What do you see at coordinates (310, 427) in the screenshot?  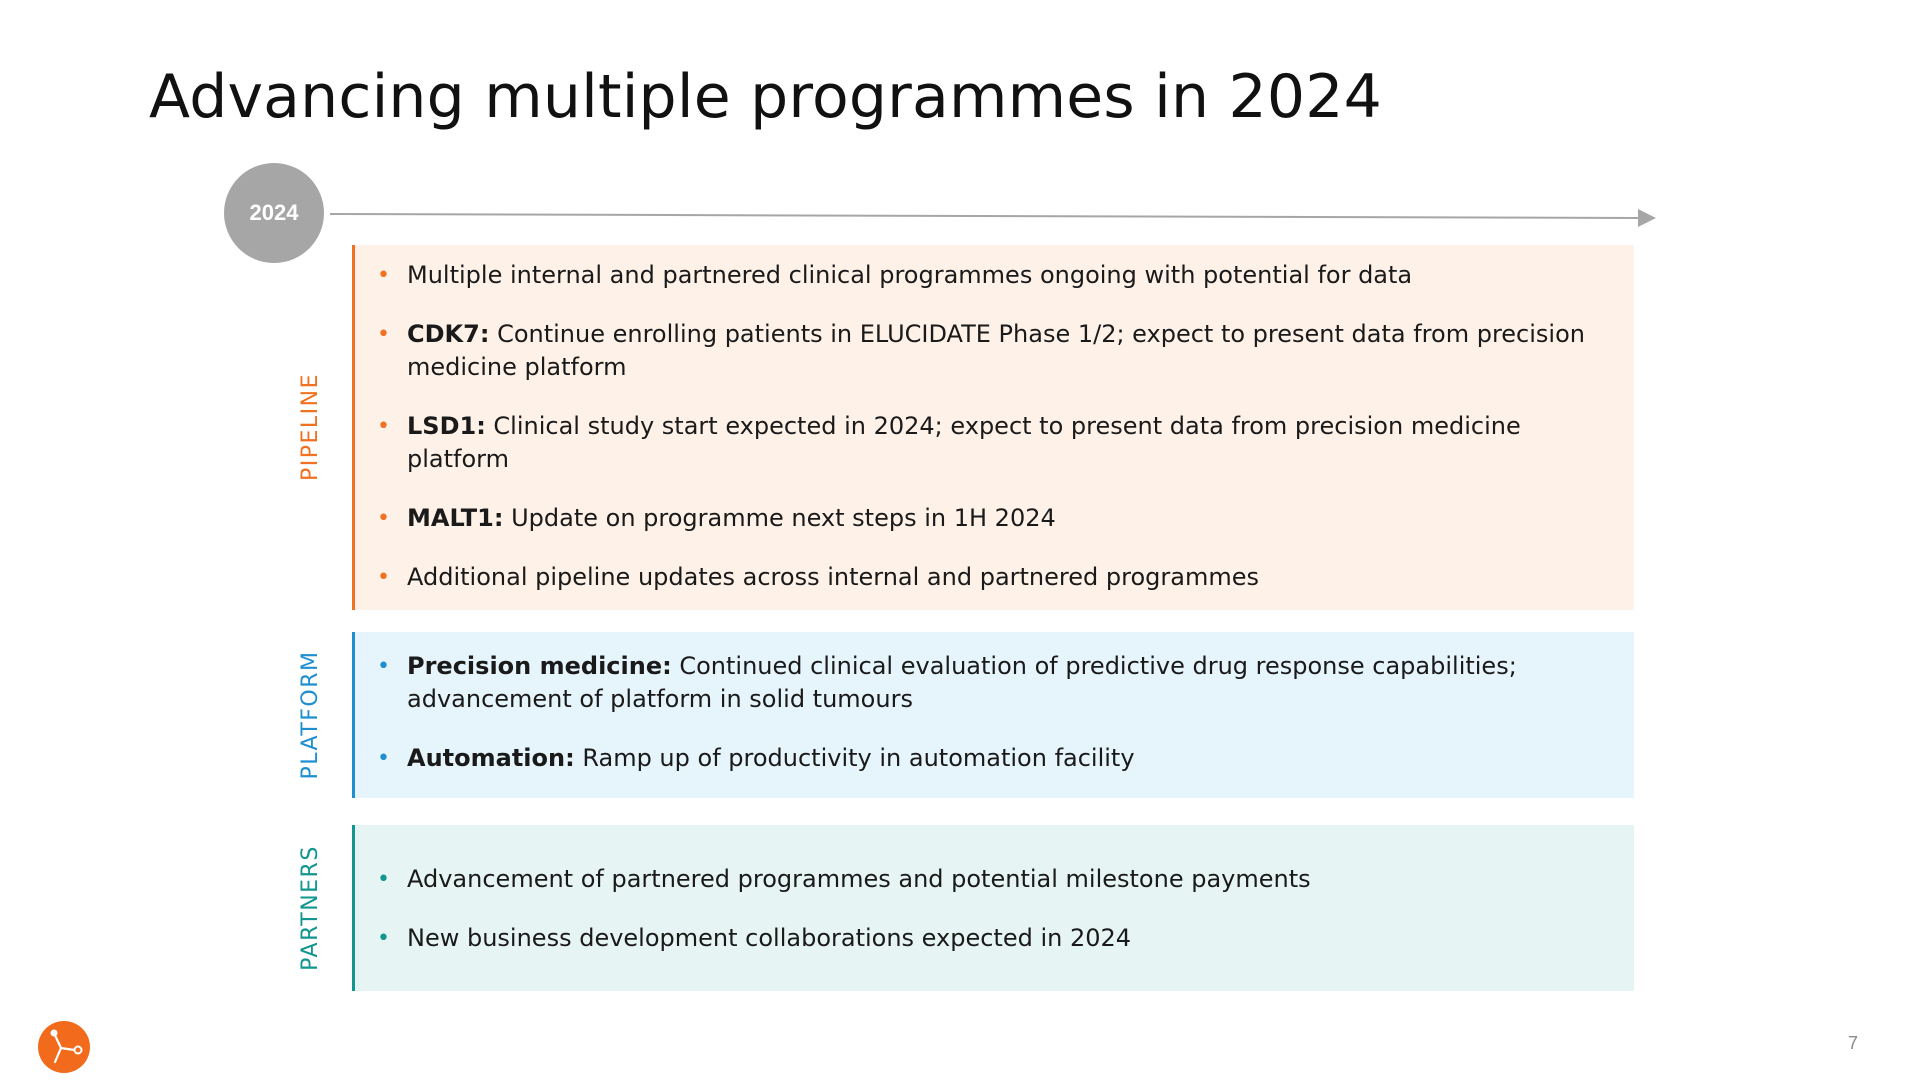 I see `section-label-pipeline: PIPELINE` at bounding box center [310, 427].